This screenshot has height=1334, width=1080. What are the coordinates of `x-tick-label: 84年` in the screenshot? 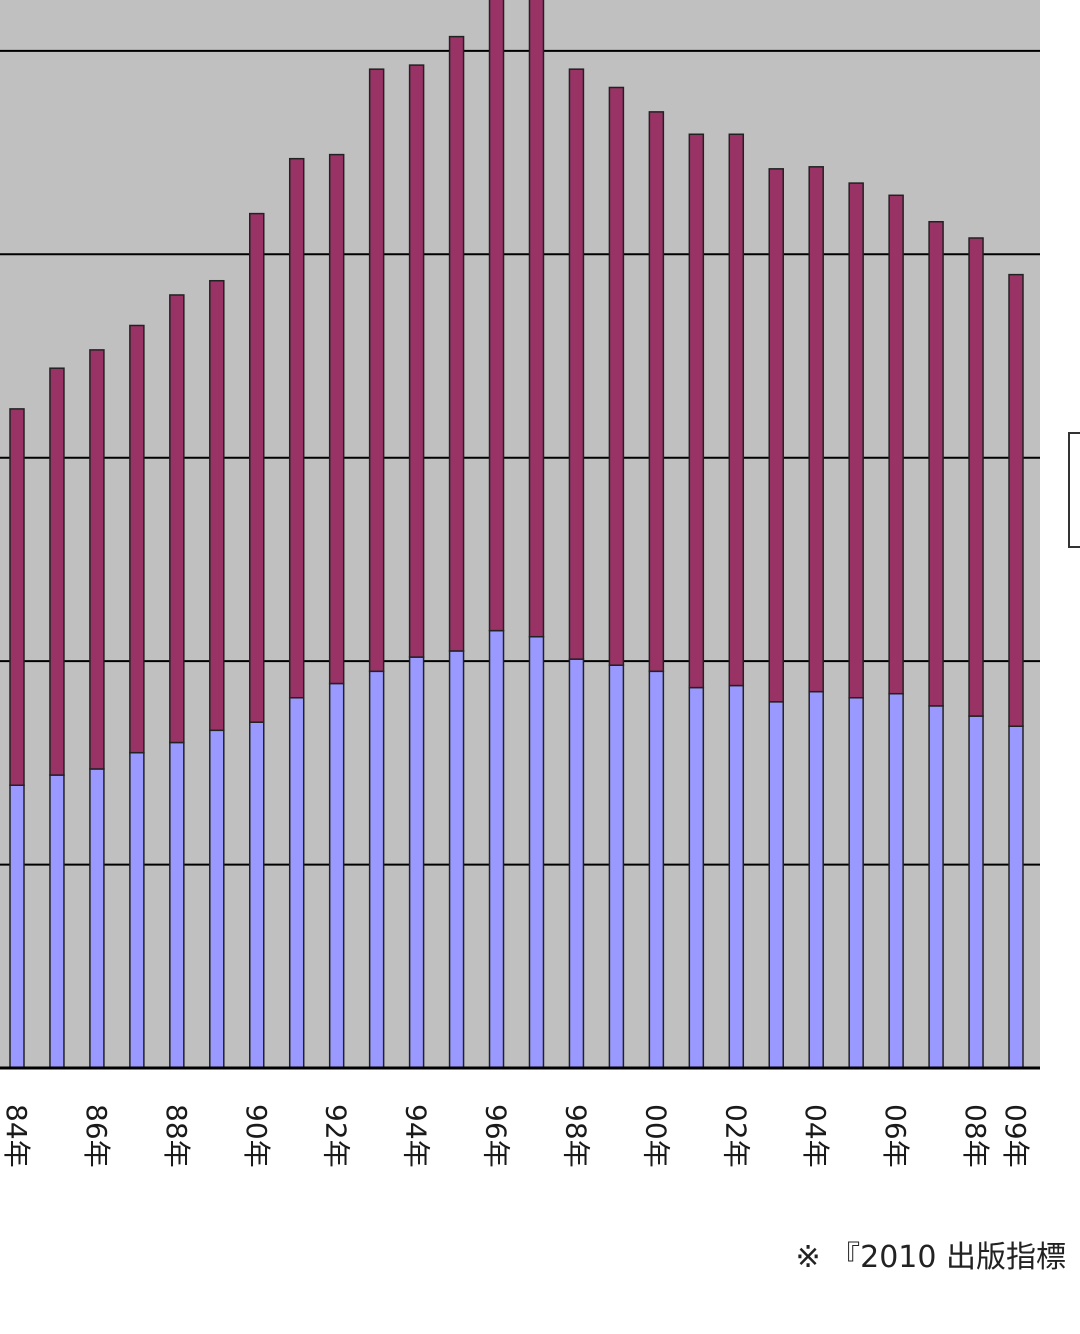 It's located at (16, 1136).